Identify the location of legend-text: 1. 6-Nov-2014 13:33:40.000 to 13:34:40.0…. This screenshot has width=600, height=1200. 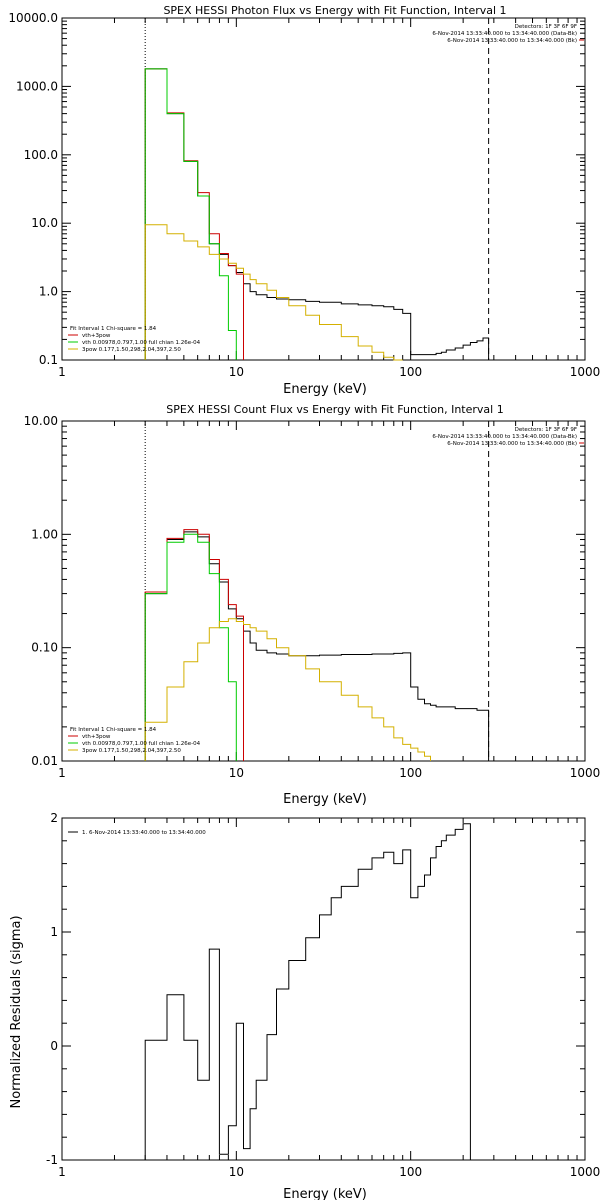
(144, 833).